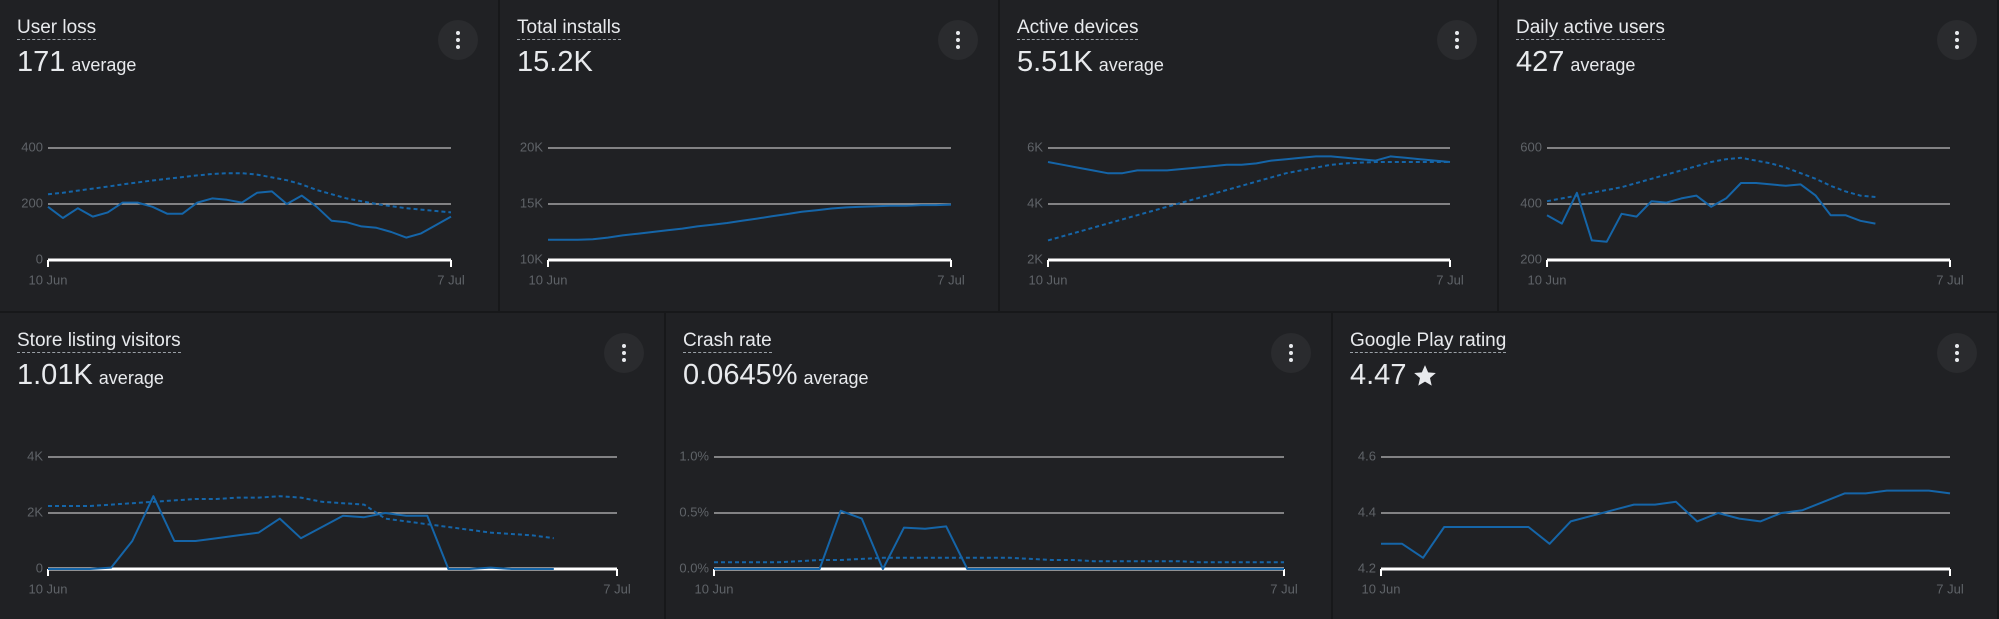  Describe the element at coordinates (39, 567) in the screenshot. I see `y-tick-label: 0` at that location.